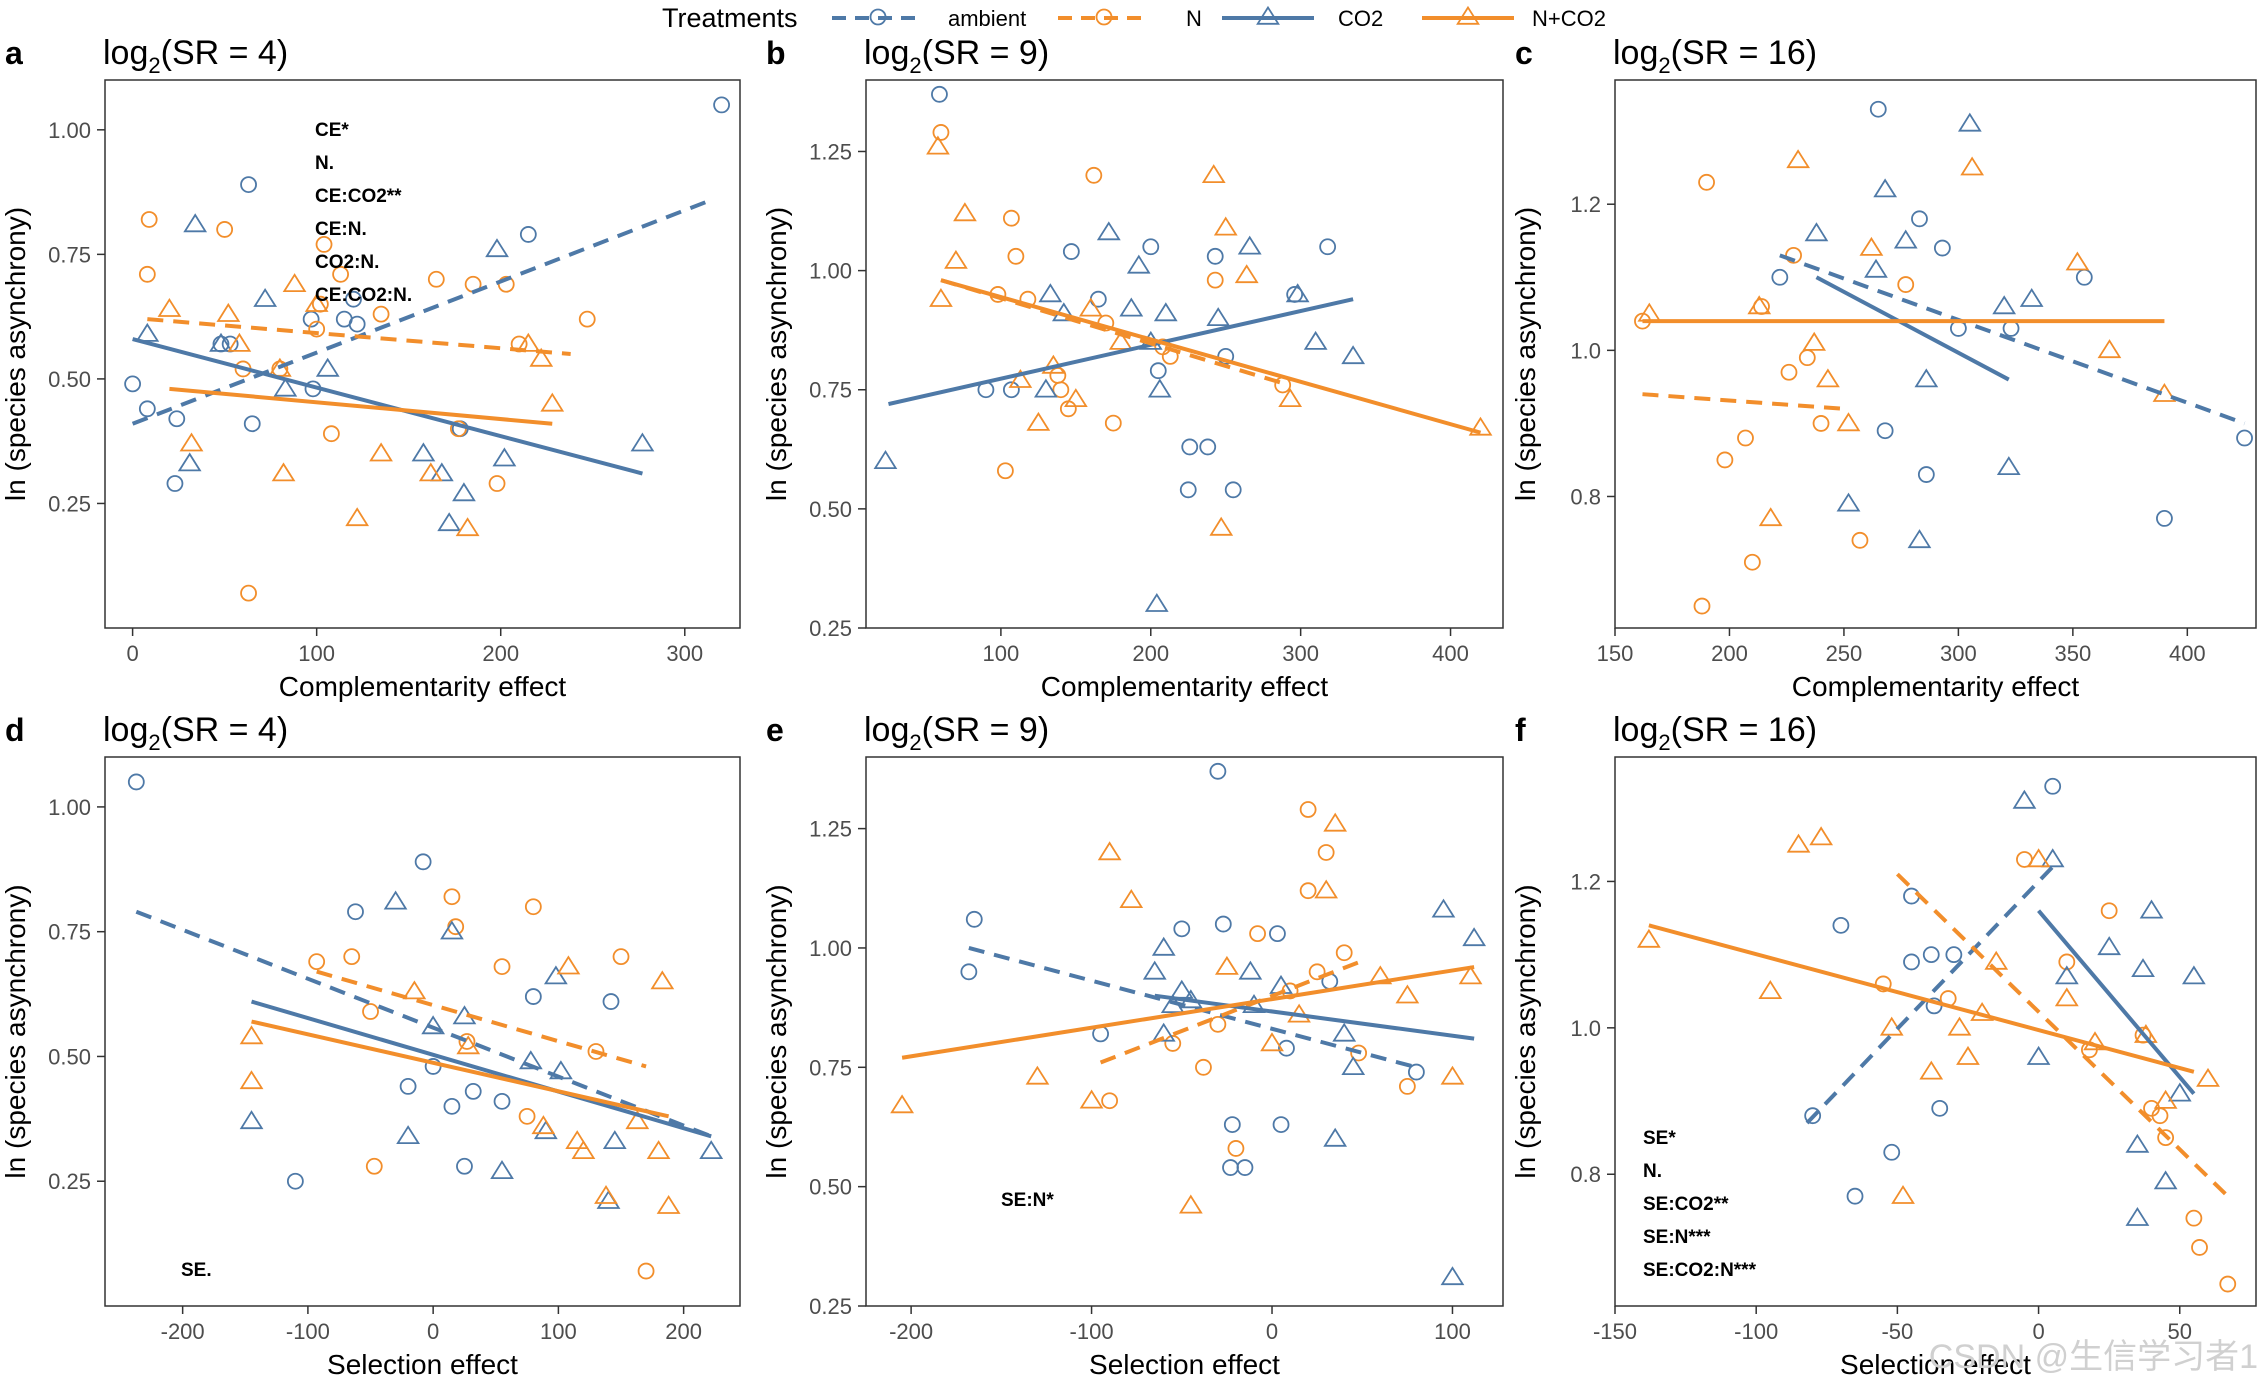 Image resolution: width=2266 pixels, height=1388 pixels. What do you see at coordinates (1150, 653) in the screenshot?
I see `x-tick-label: 200` at bounding box center [1150, 653].